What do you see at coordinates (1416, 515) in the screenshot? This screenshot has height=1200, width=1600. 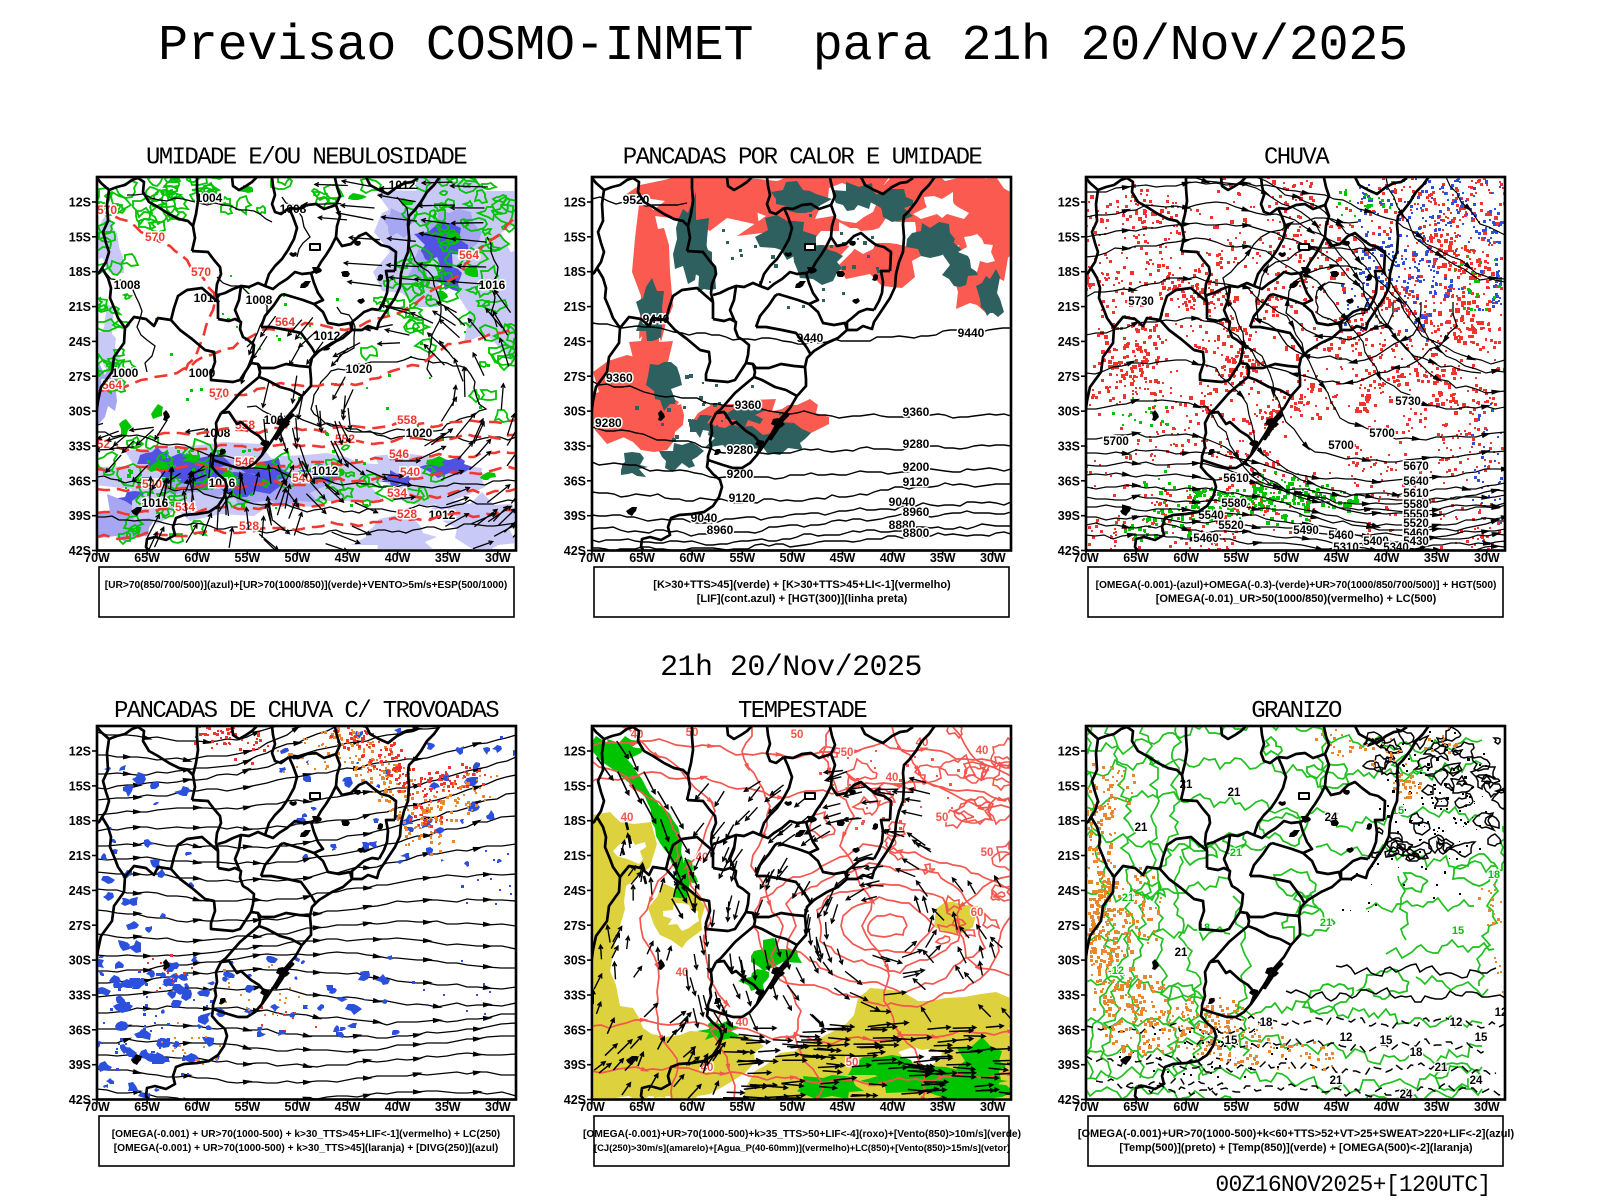 I see `svg-text: 5550` at bounding box center [1416, 515].